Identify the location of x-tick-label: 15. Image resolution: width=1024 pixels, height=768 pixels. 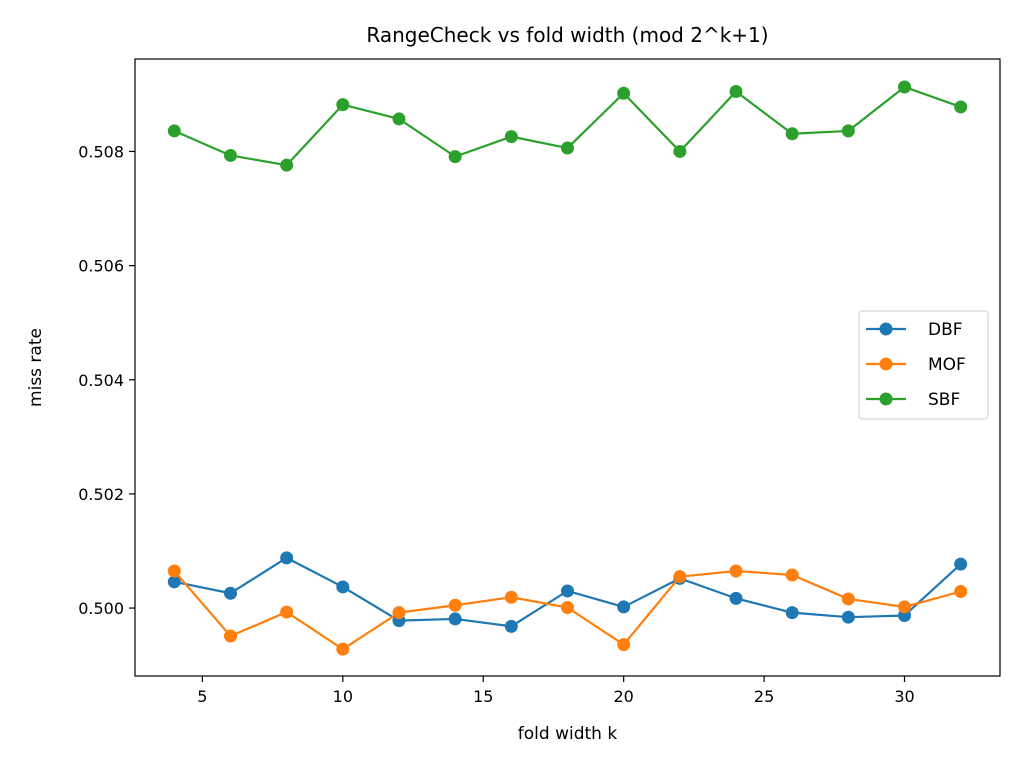
(483, 696).